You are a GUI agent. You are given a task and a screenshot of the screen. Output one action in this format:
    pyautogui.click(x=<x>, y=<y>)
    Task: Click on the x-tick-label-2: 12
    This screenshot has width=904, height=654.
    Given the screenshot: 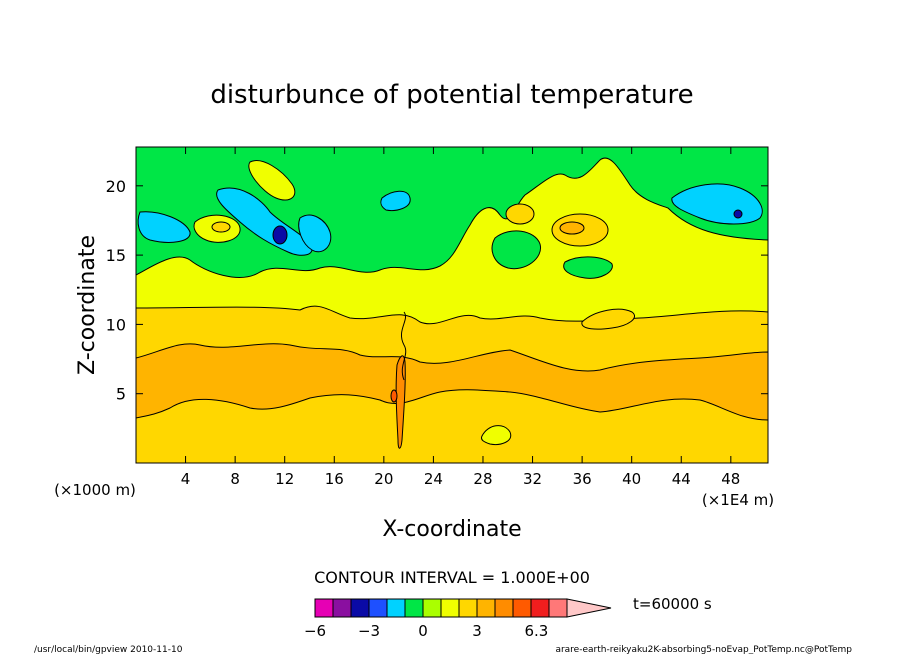 What is the action you would take?
    pyautogui.click(x=284, y=479)
    